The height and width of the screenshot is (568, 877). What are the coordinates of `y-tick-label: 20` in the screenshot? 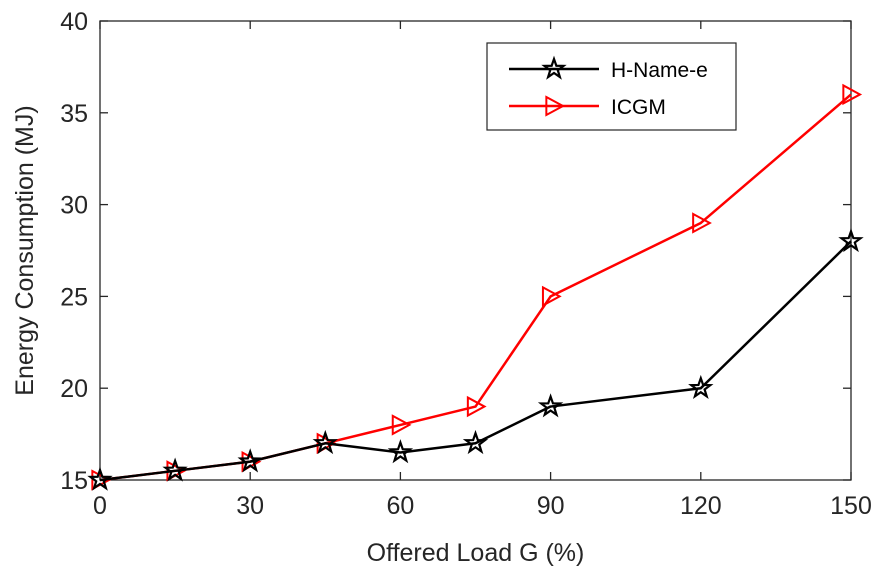 It's located at (74, 389).